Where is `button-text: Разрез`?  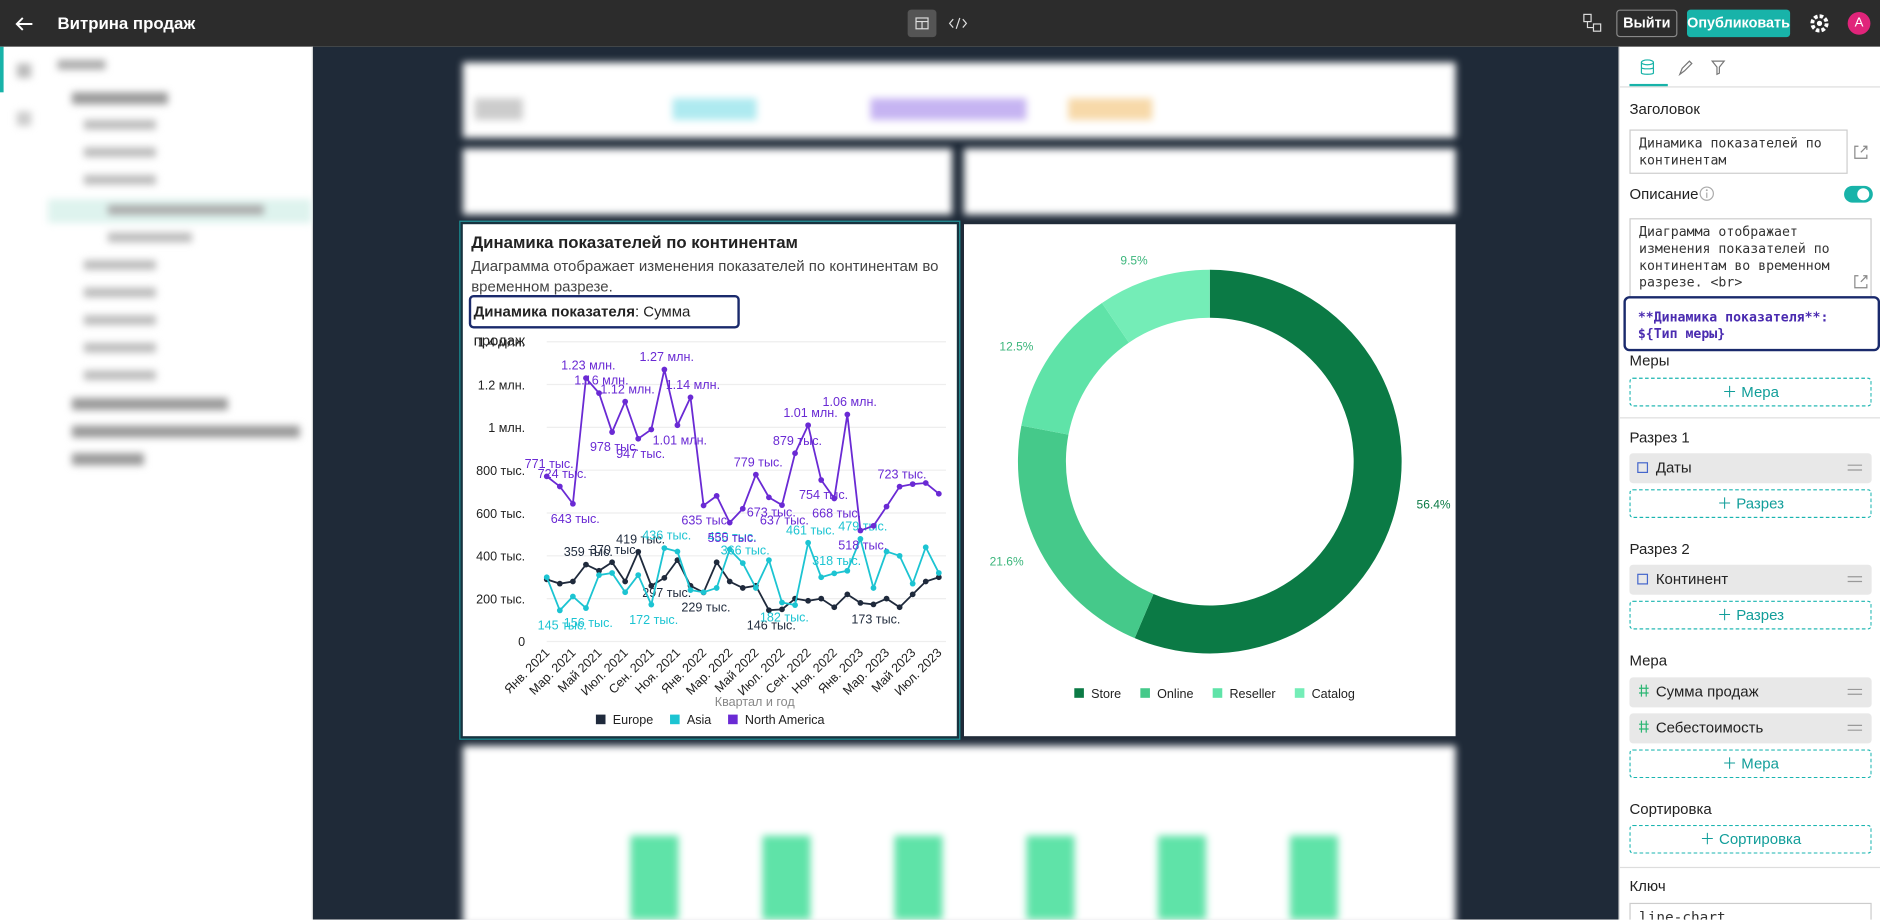 button-text: Разрез is located at coordinates (1760, 615).